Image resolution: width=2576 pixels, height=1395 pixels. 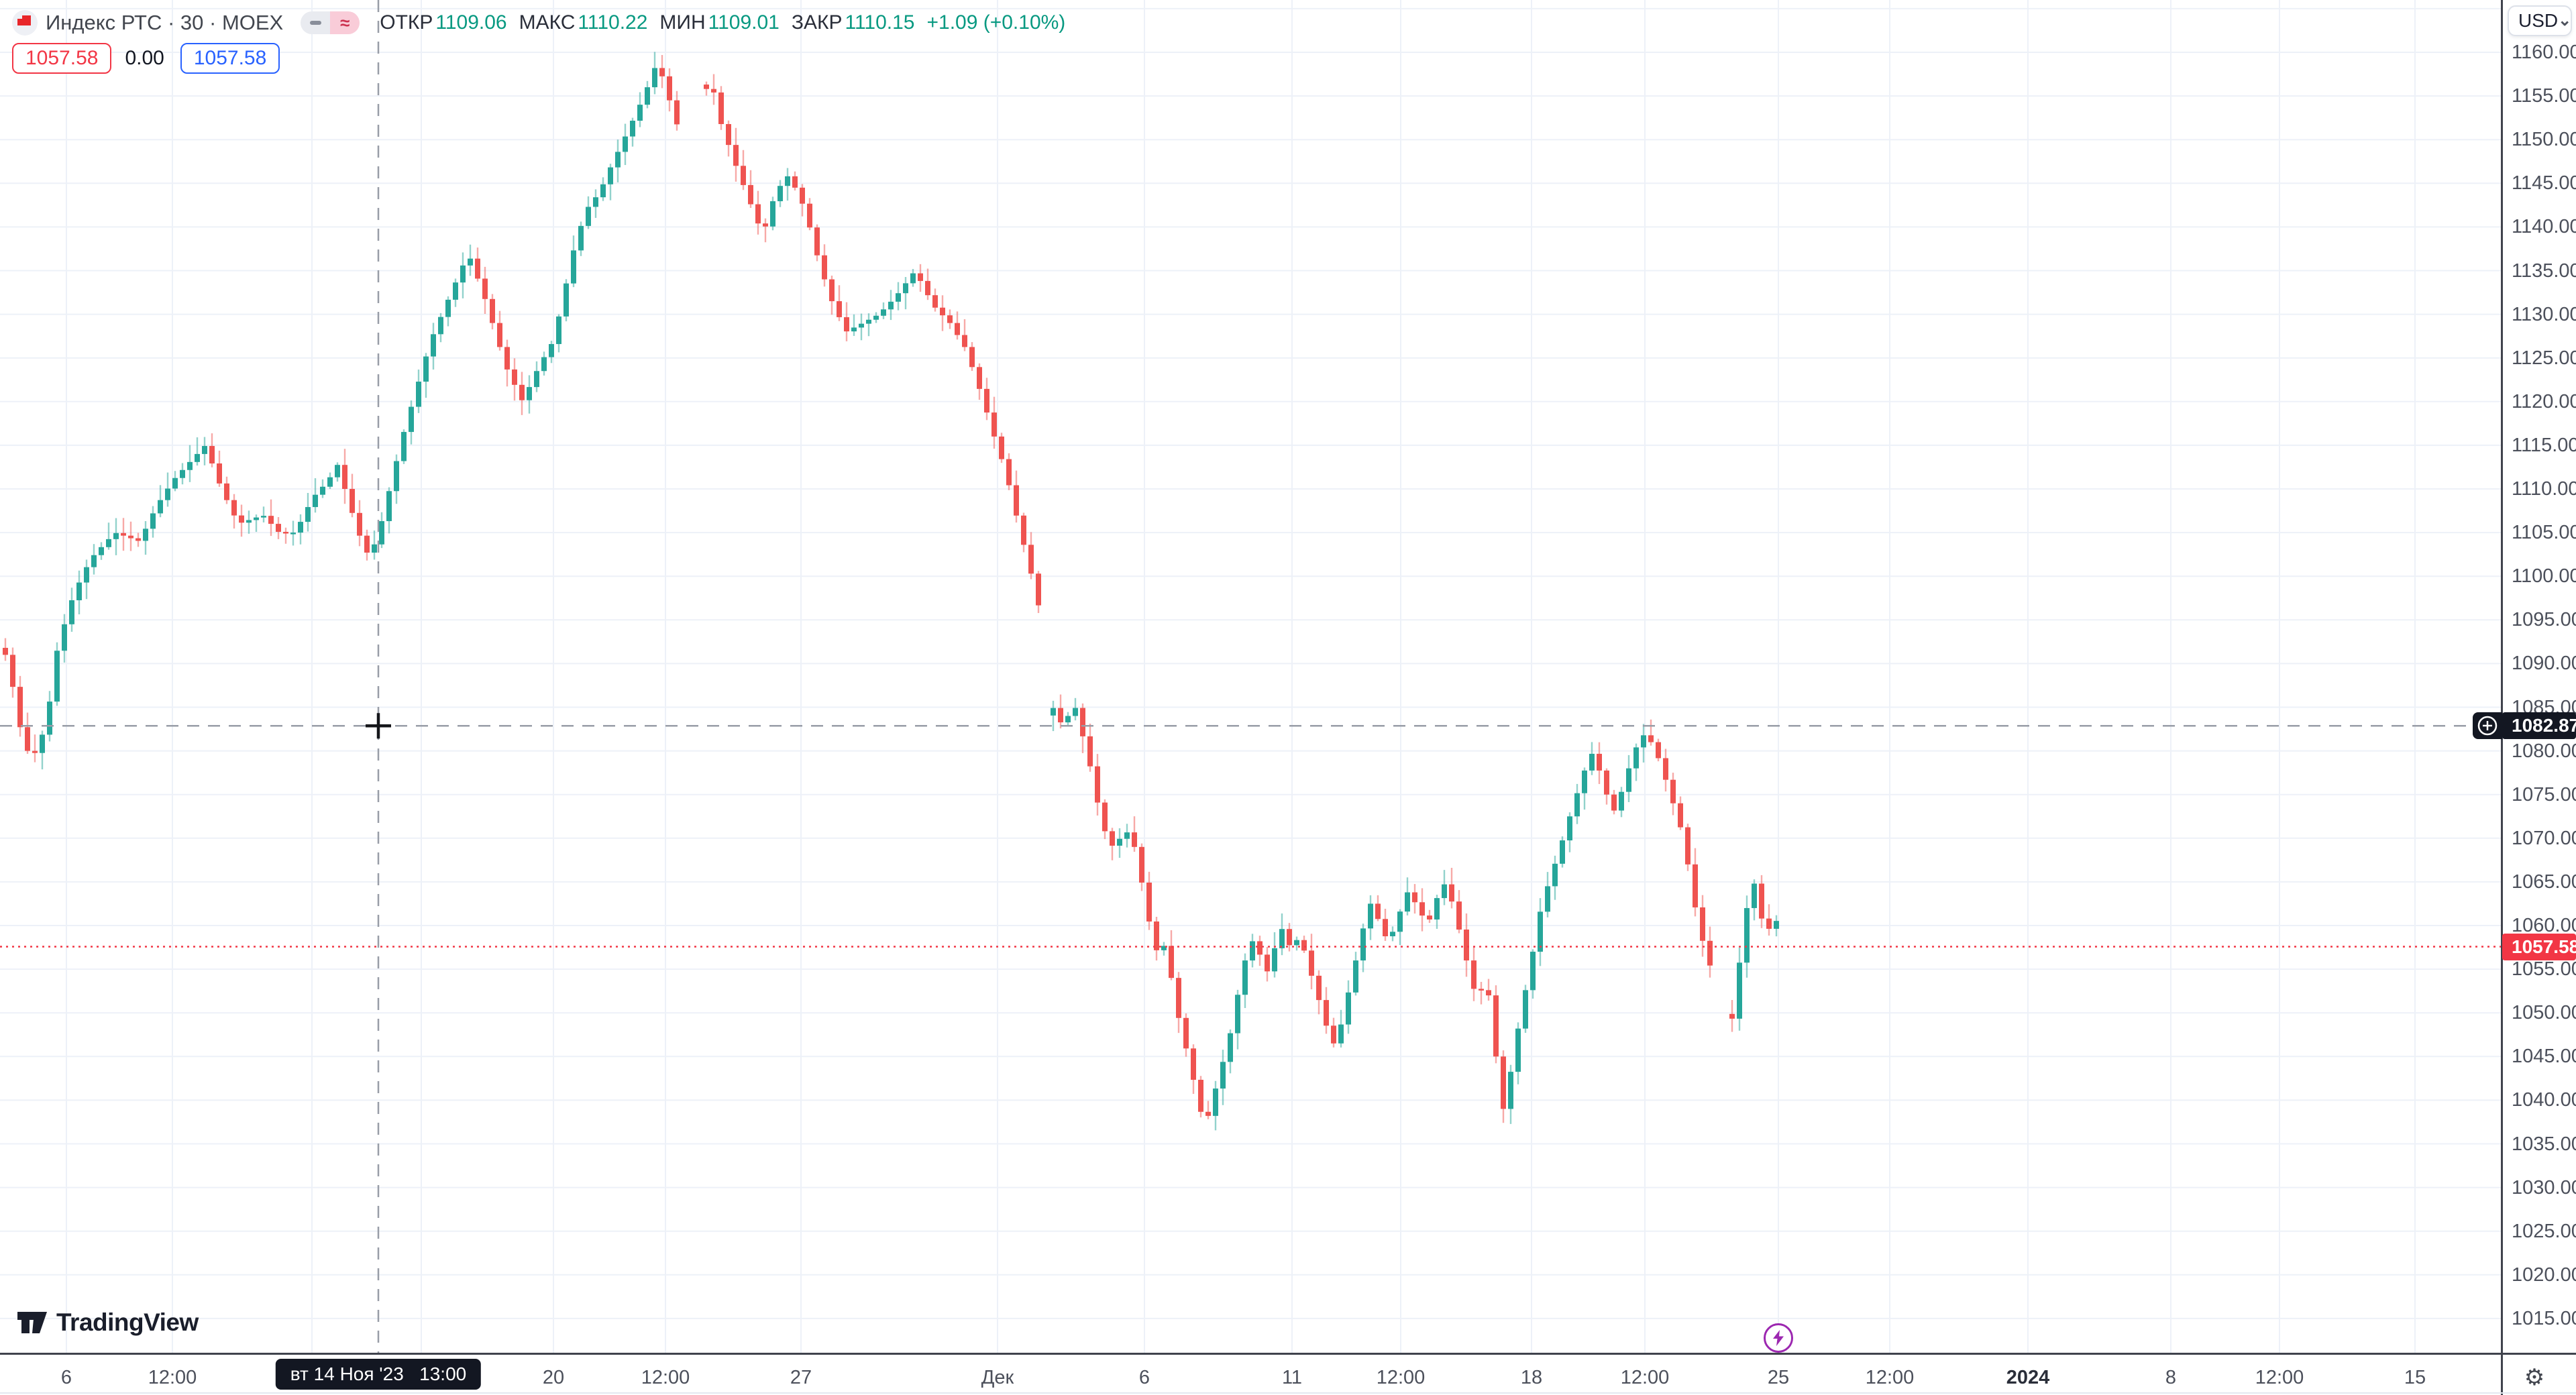 I want to click on high-price-box: 1057.58, so click(x=230, y=58).